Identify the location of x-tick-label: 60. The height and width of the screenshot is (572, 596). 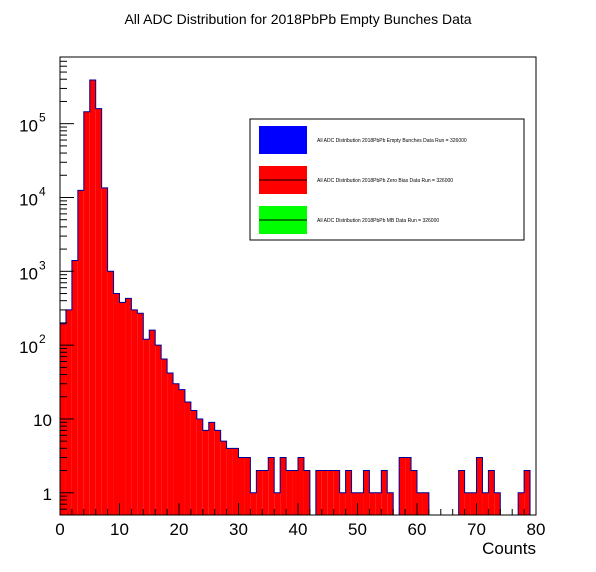
(417, 529).